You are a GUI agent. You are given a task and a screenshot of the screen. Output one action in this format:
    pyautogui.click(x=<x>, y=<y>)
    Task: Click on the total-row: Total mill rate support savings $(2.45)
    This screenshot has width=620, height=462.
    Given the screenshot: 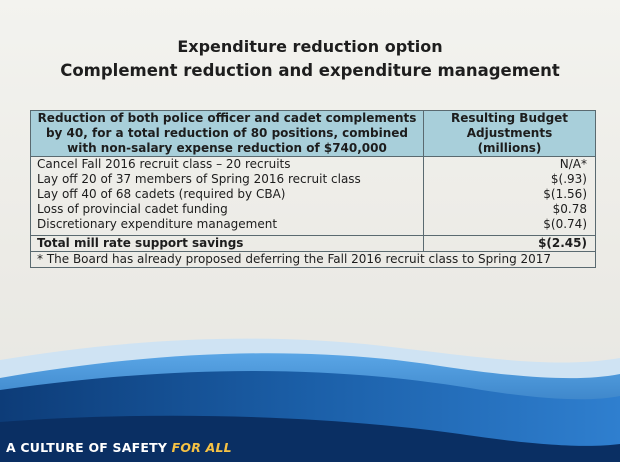 What is the action you would take?
    pyautogui.click(x=313, y=243)
    